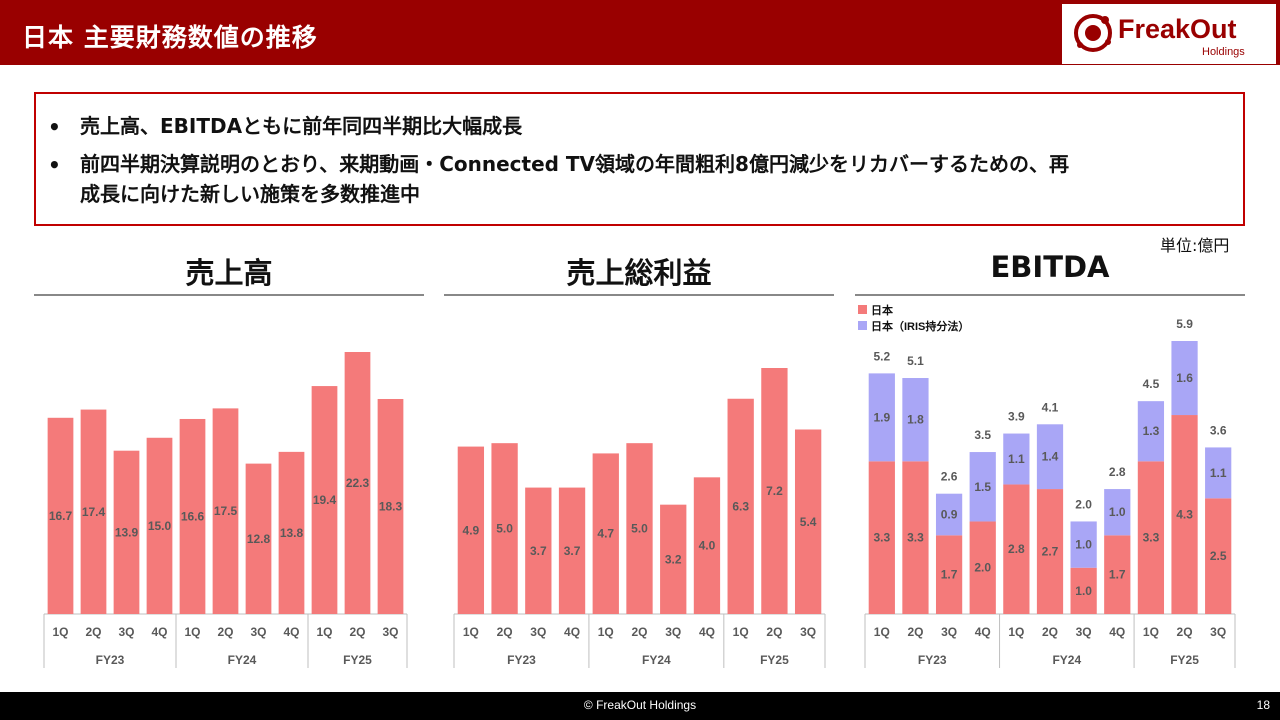  I want to click on bar-value-label: 16.6, so click(193, 516).